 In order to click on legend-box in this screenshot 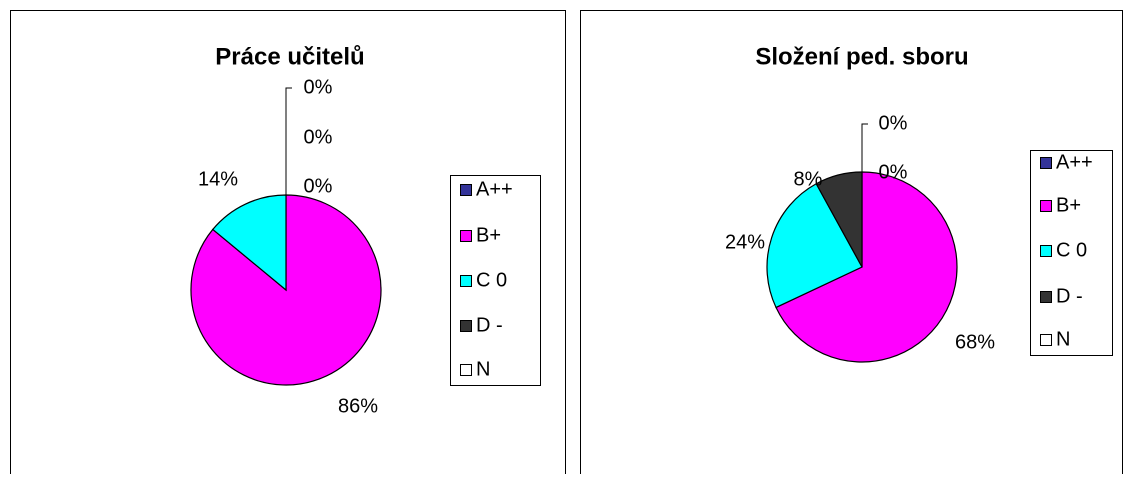, I will do `click(495, 280)`.